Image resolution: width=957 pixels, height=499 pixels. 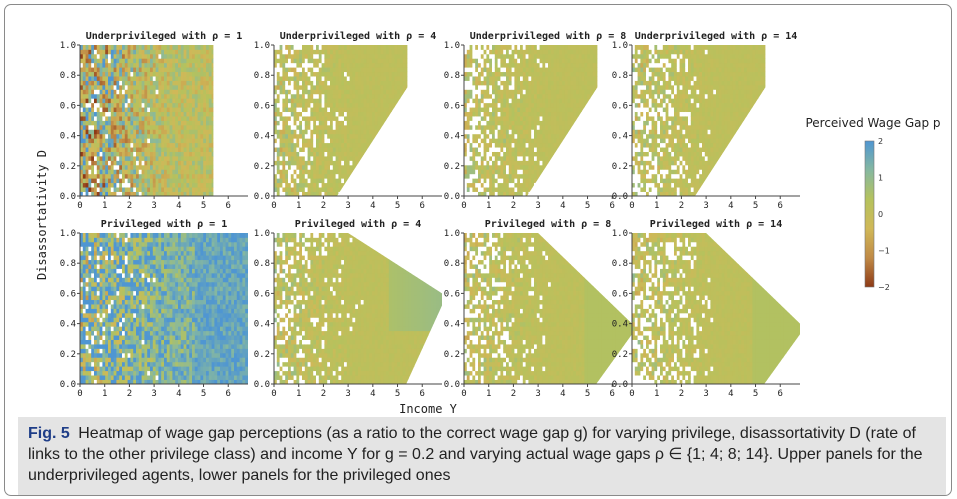 What do you see at coordinates (79, 206) in the screenshot?
I see `x-tick-label: 0` at bounding box center [79, 206].